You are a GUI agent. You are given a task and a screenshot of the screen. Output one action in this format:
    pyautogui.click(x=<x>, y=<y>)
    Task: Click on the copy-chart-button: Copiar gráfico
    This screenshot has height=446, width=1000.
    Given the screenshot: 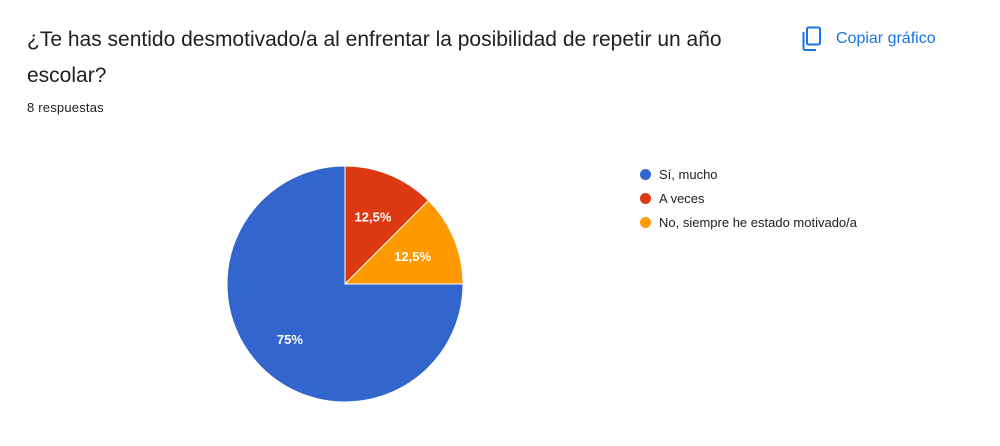 What is the action you would take?
    pyautogui.click(x=868, y=39)
    